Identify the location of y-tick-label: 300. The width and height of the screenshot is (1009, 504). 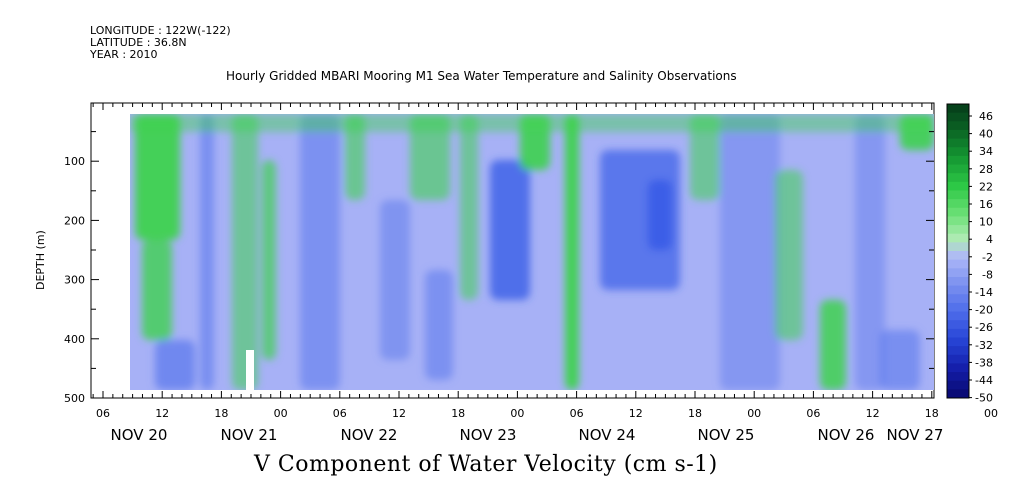
(74, 280).